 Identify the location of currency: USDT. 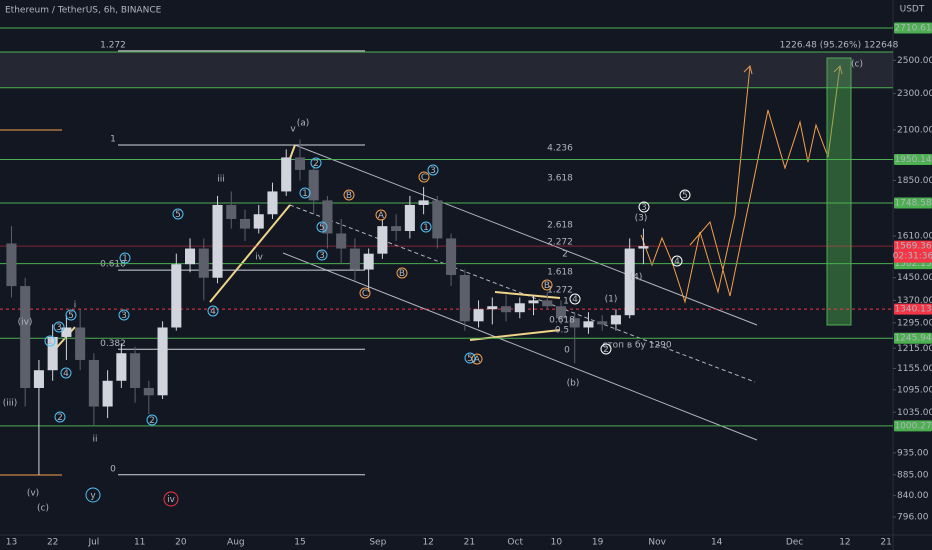
(912, 10).